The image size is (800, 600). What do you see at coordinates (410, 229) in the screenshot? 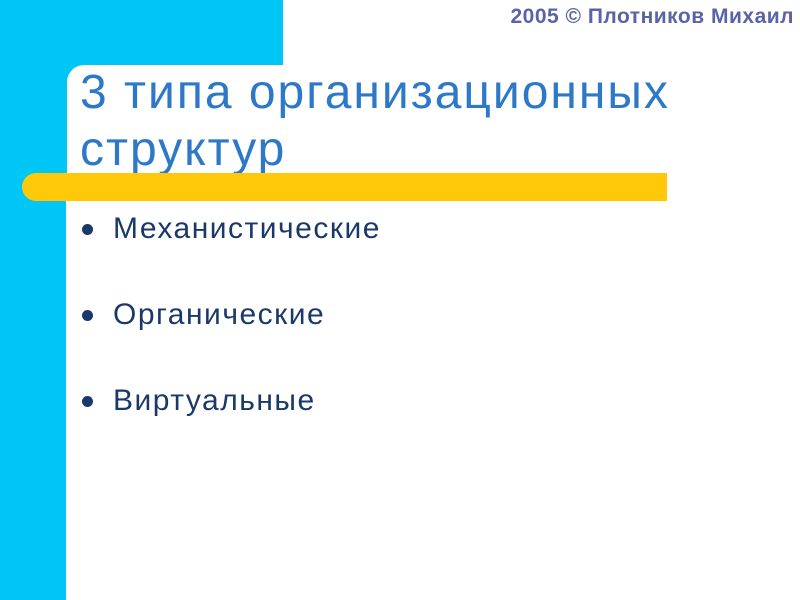
I see `list-item: Механистические` at bounding box center [410, 229].